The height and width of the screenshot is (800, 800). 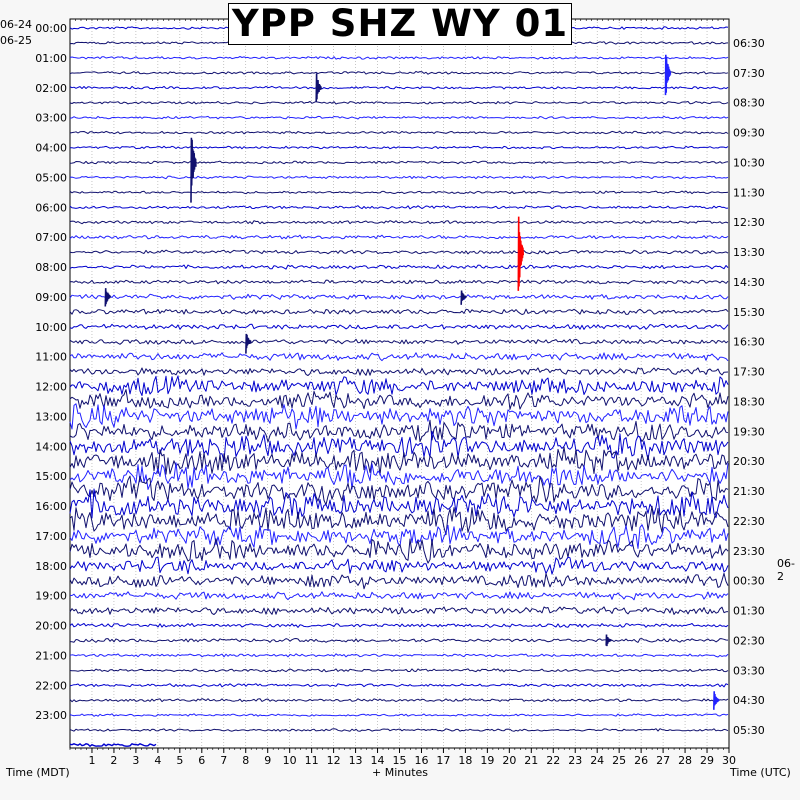 I want to click on right-hour-label: 12:30, so click(x=749, y=222).